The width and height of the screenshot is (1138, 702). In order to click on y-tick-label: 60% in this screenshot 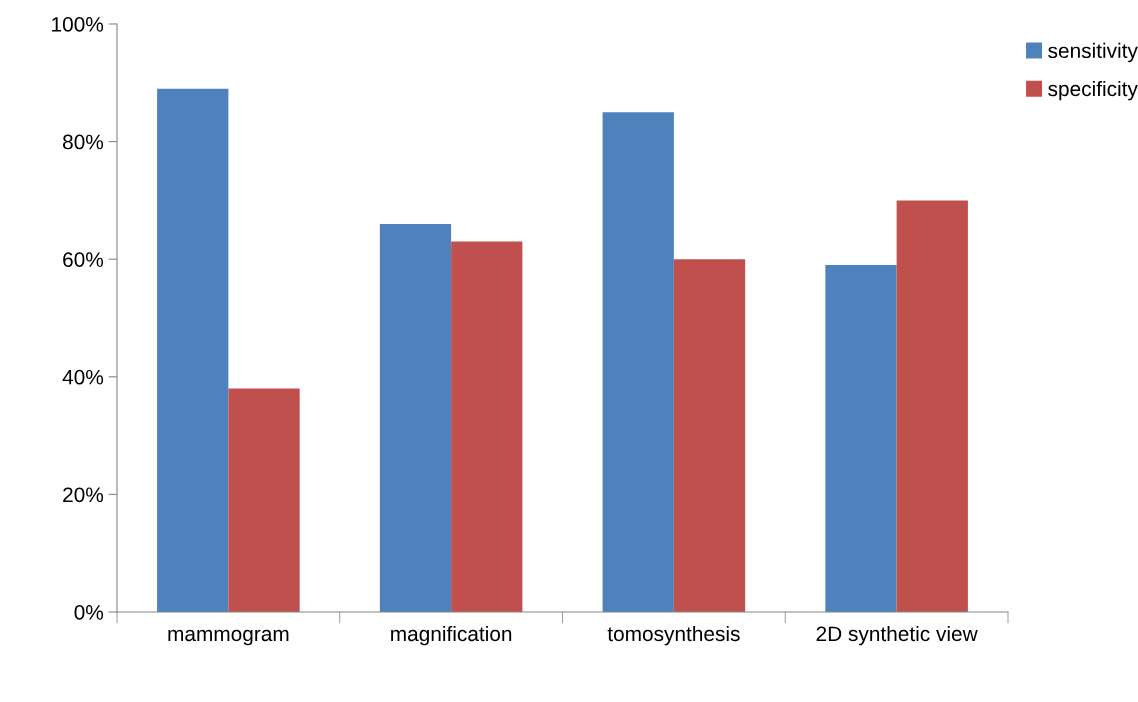, I will do `click(83, 259)`.